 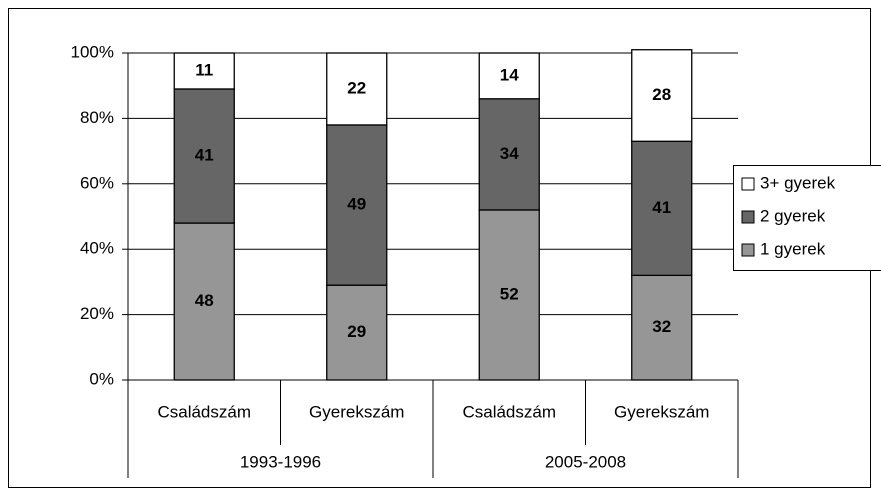 What do you see at coordinates (509, 153) in the screenshot?
I see `data-label: 34` at bounding box center [509, 153].